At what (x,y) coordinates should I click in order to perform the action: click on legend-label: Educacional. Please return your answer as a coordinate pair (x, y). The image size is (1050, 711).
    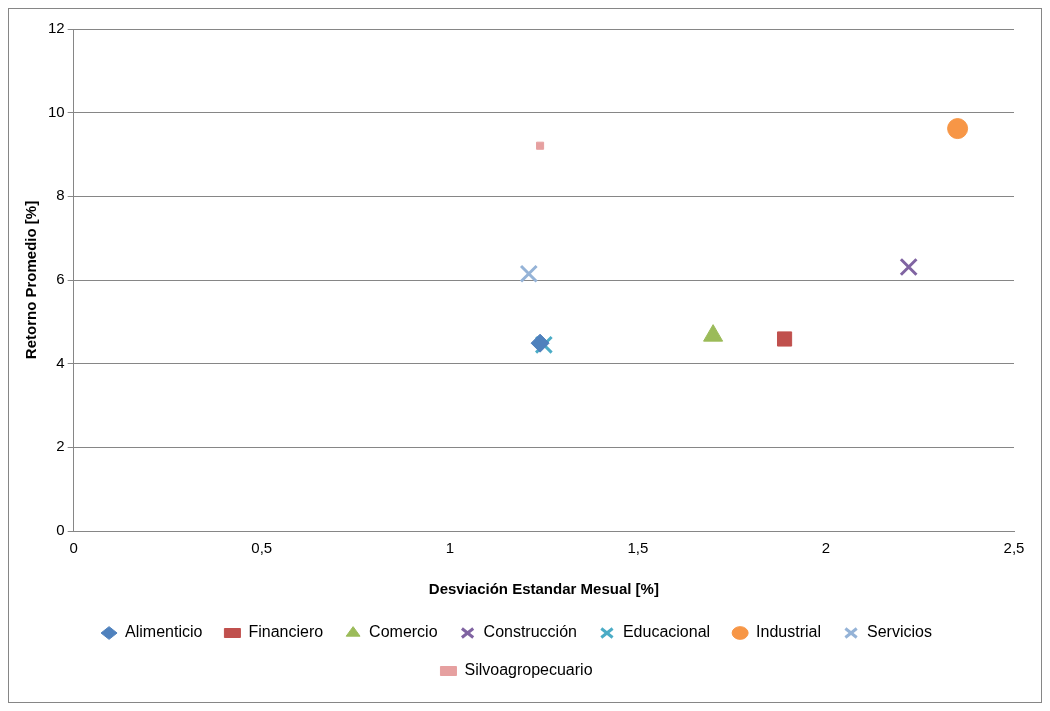
    Looking at the image, I should click on (666, 632).